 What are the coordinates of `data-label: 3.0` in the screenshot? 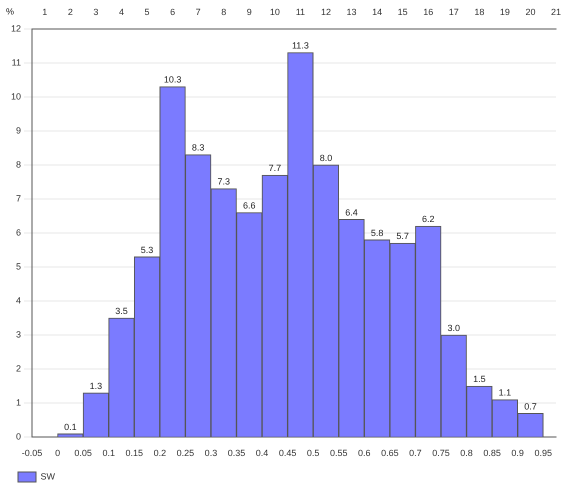 It's located at (454, 328).